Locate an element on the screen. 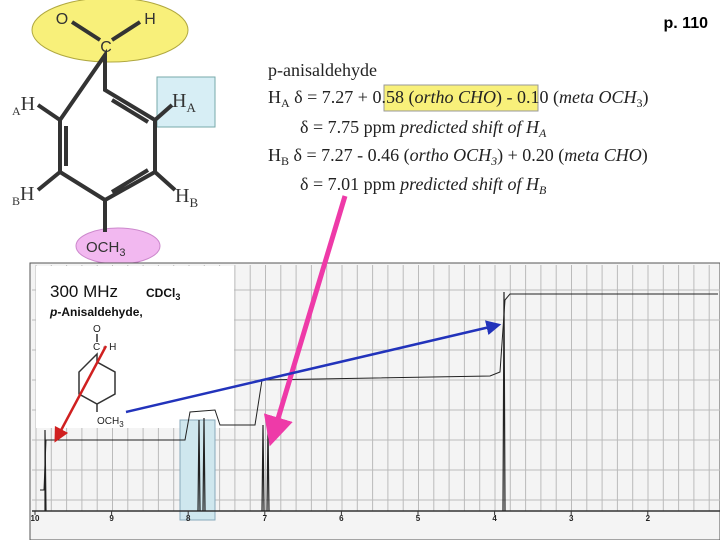 This screenshot has width=720, height=540. highlight is located at coordinates (461, 98).